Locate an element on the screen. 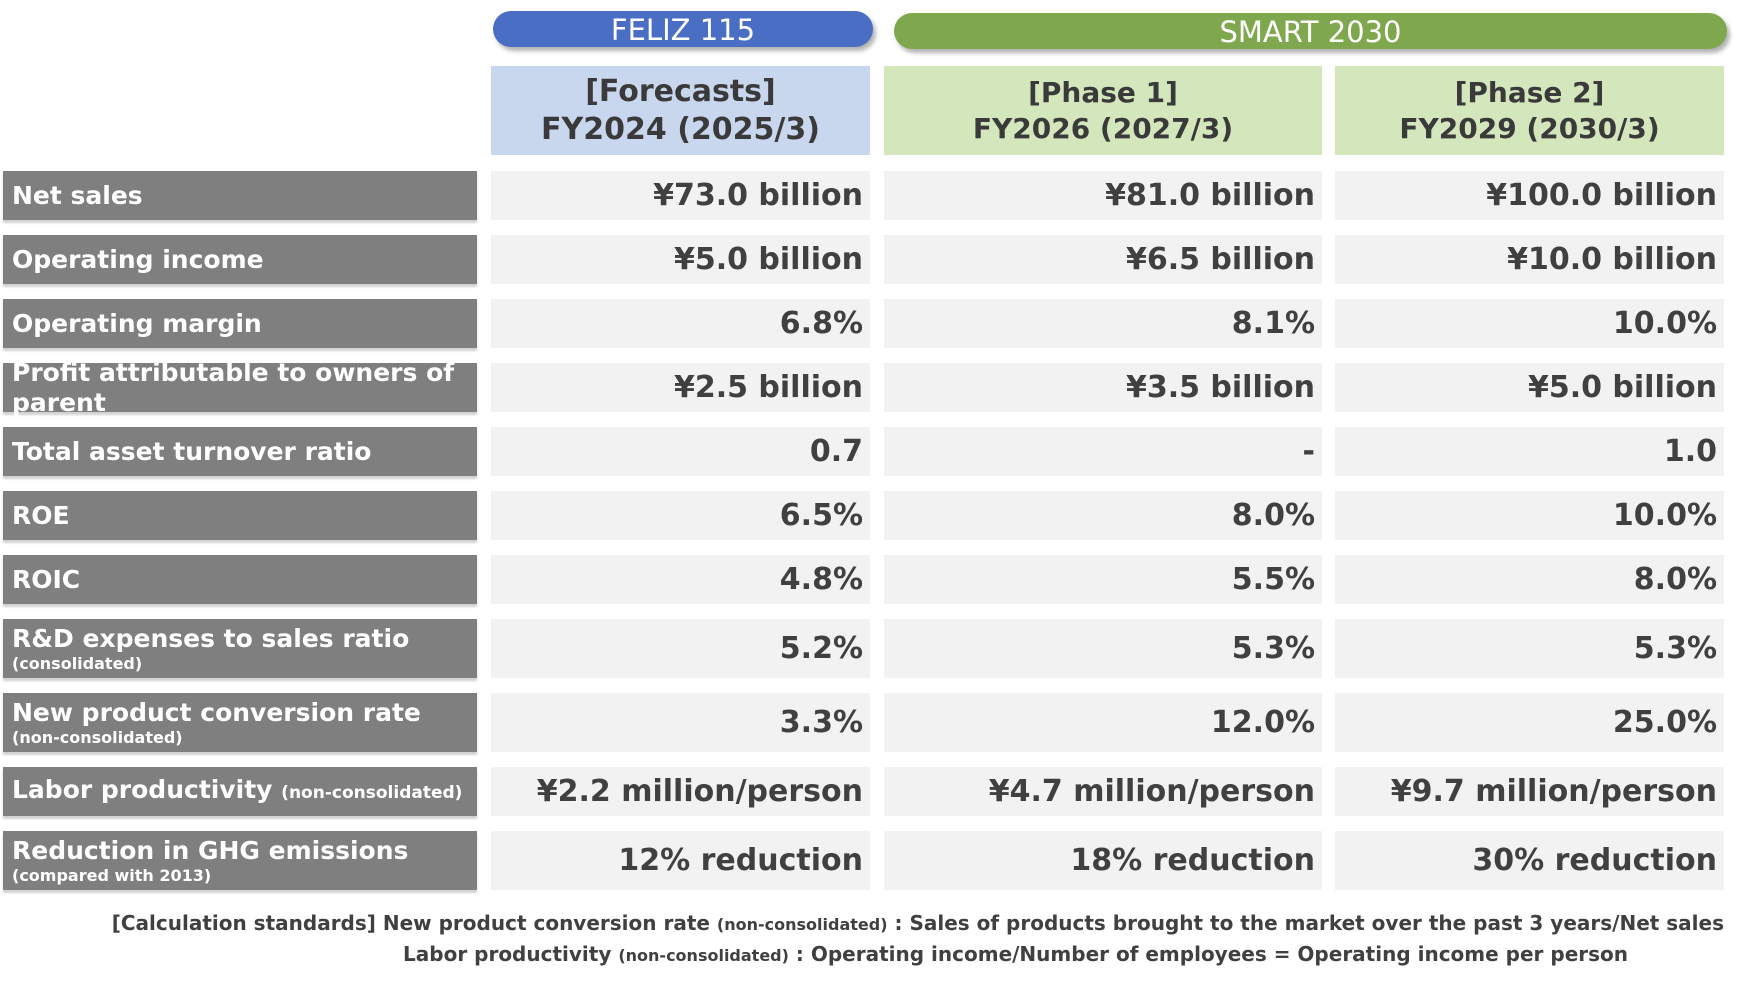 This screenshot has height=982, width=1740. cell-profit-forecast: ¥2.5 billion is located at coordinates (680, 387).